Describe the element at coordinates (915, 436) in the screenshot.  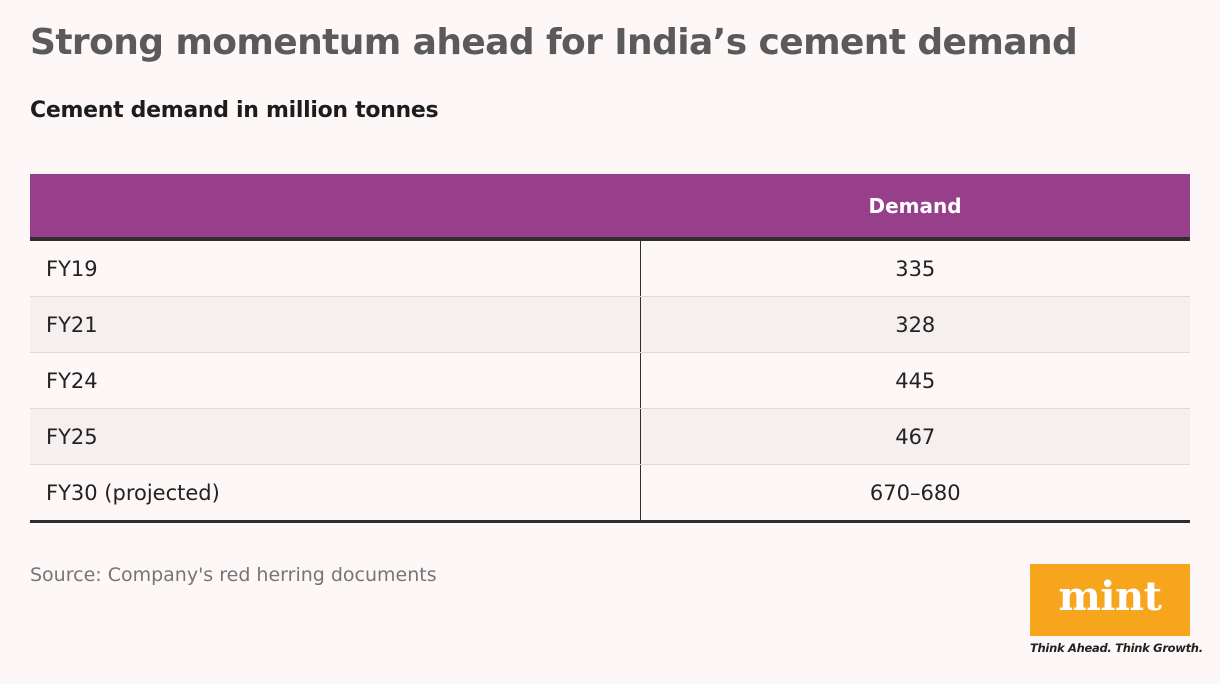
I see `row-value: 467` at that location.